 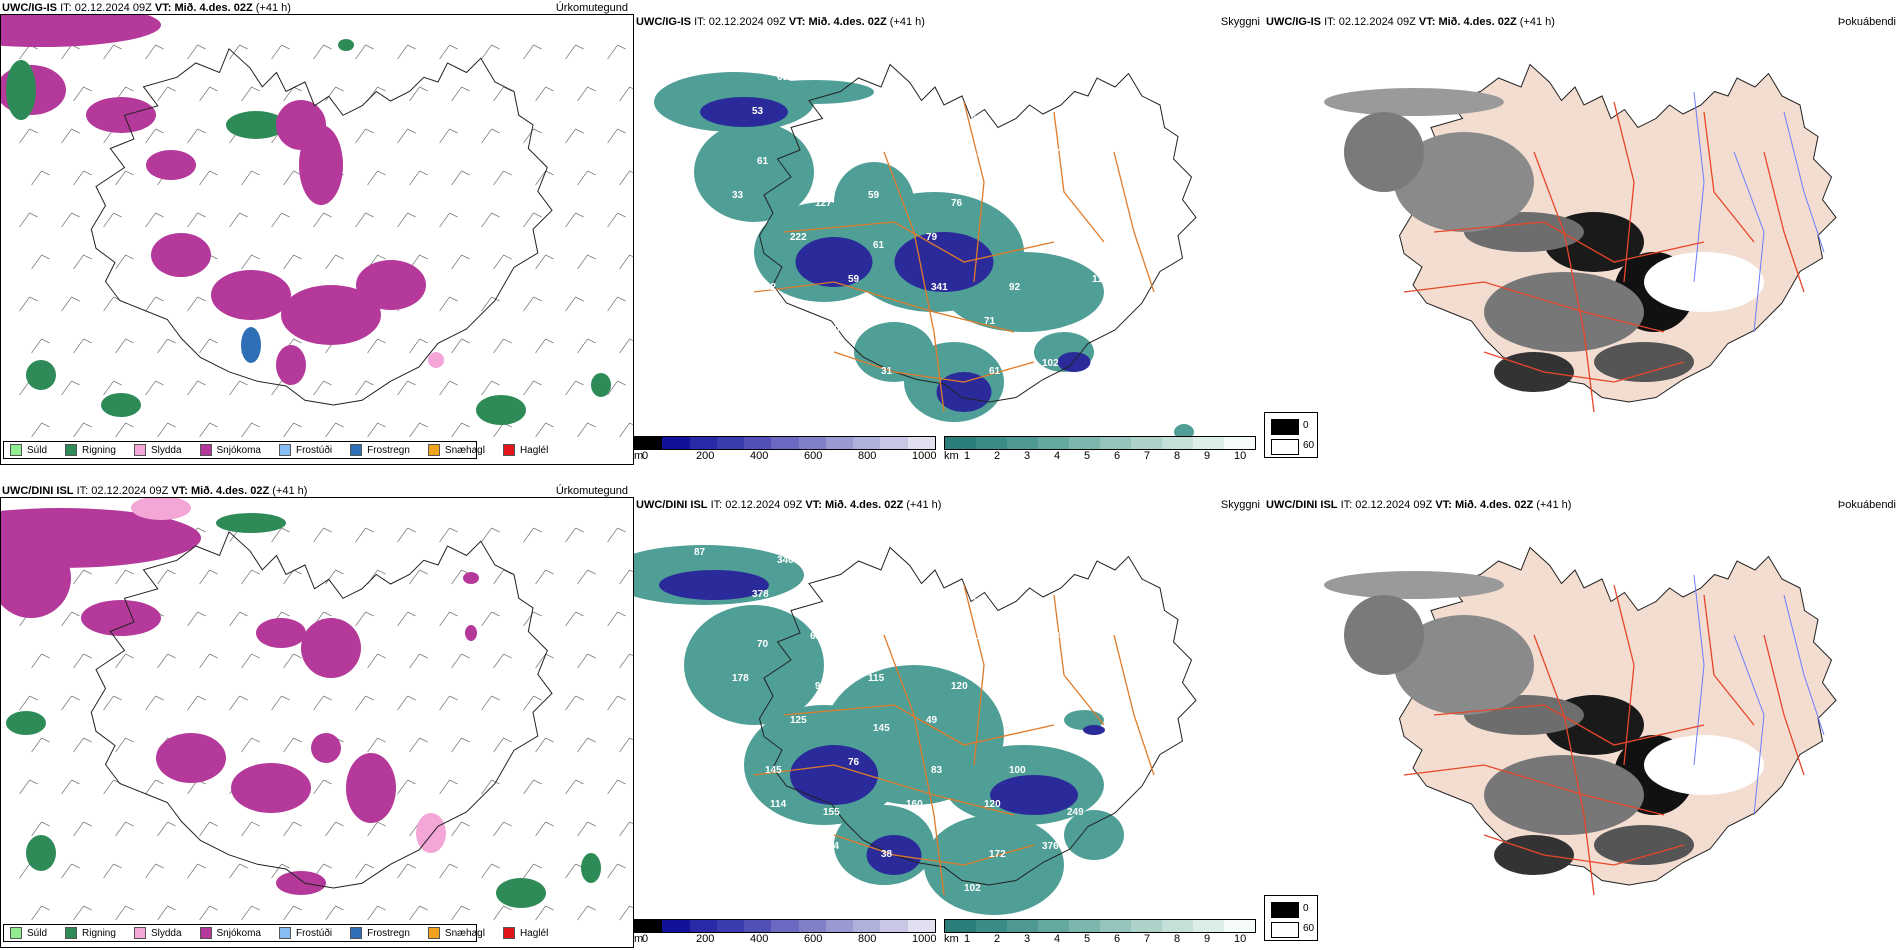 I want to click on ceiling-label: 77, so click(x=982, y=153).